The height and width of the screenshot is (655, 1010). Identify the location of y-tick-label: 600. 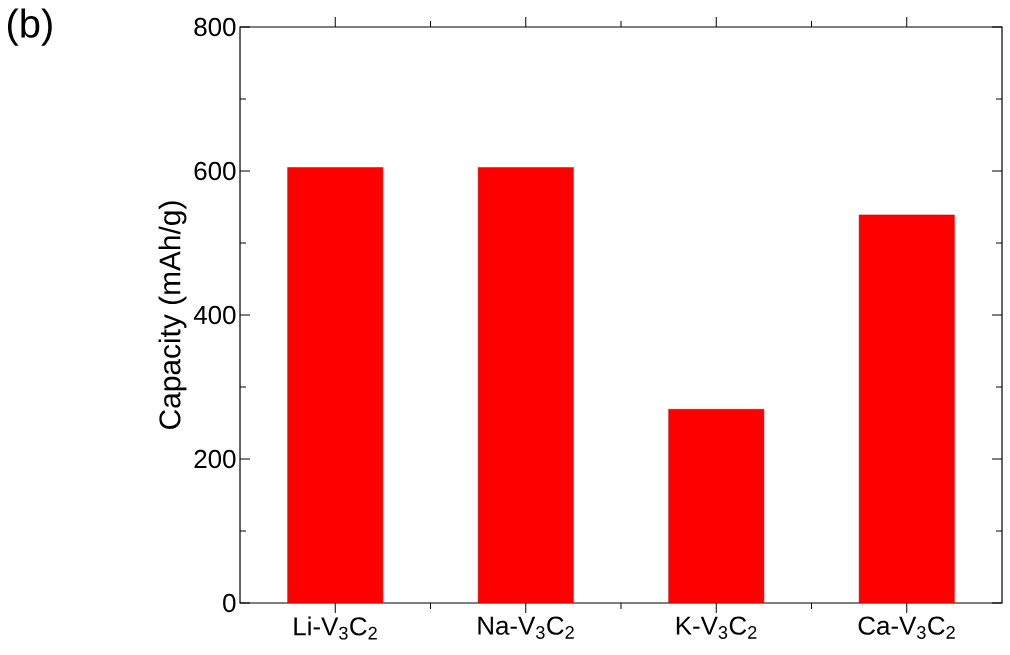
(215, 171).